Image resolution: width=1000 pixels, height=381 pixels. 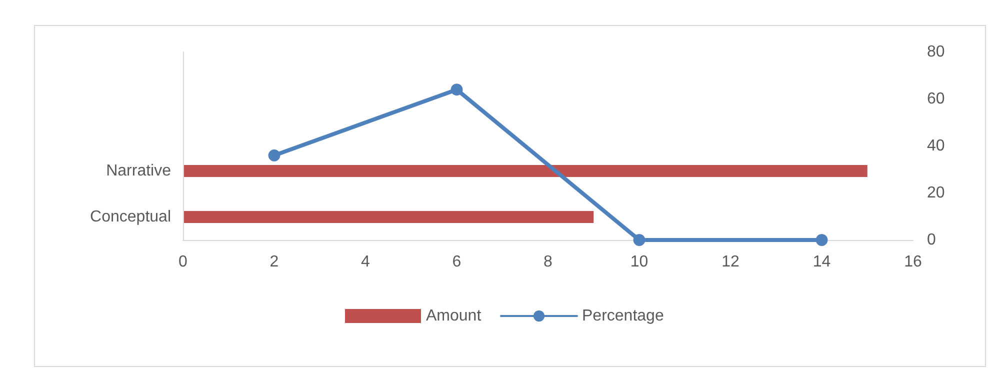 I want to click on y2-tick-label: 20, so click(x=936, y=193).